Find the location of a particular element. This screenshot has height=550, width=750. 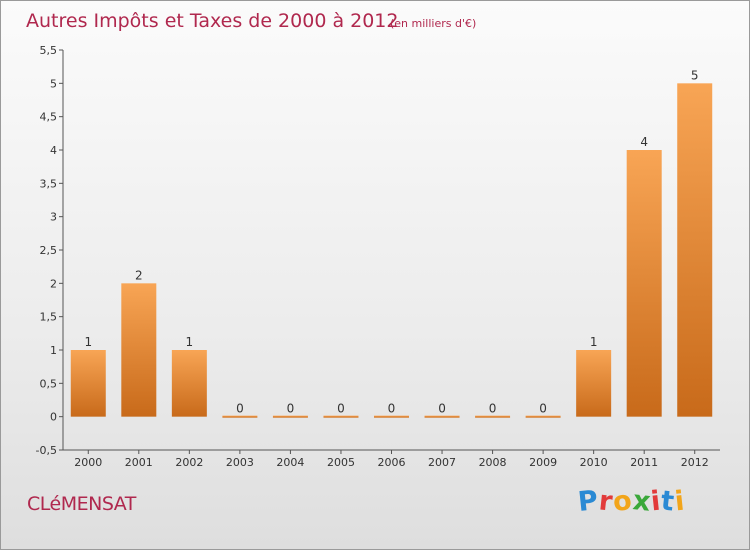

city-name: CLéMENSAT is located at coordinates (81, 504).